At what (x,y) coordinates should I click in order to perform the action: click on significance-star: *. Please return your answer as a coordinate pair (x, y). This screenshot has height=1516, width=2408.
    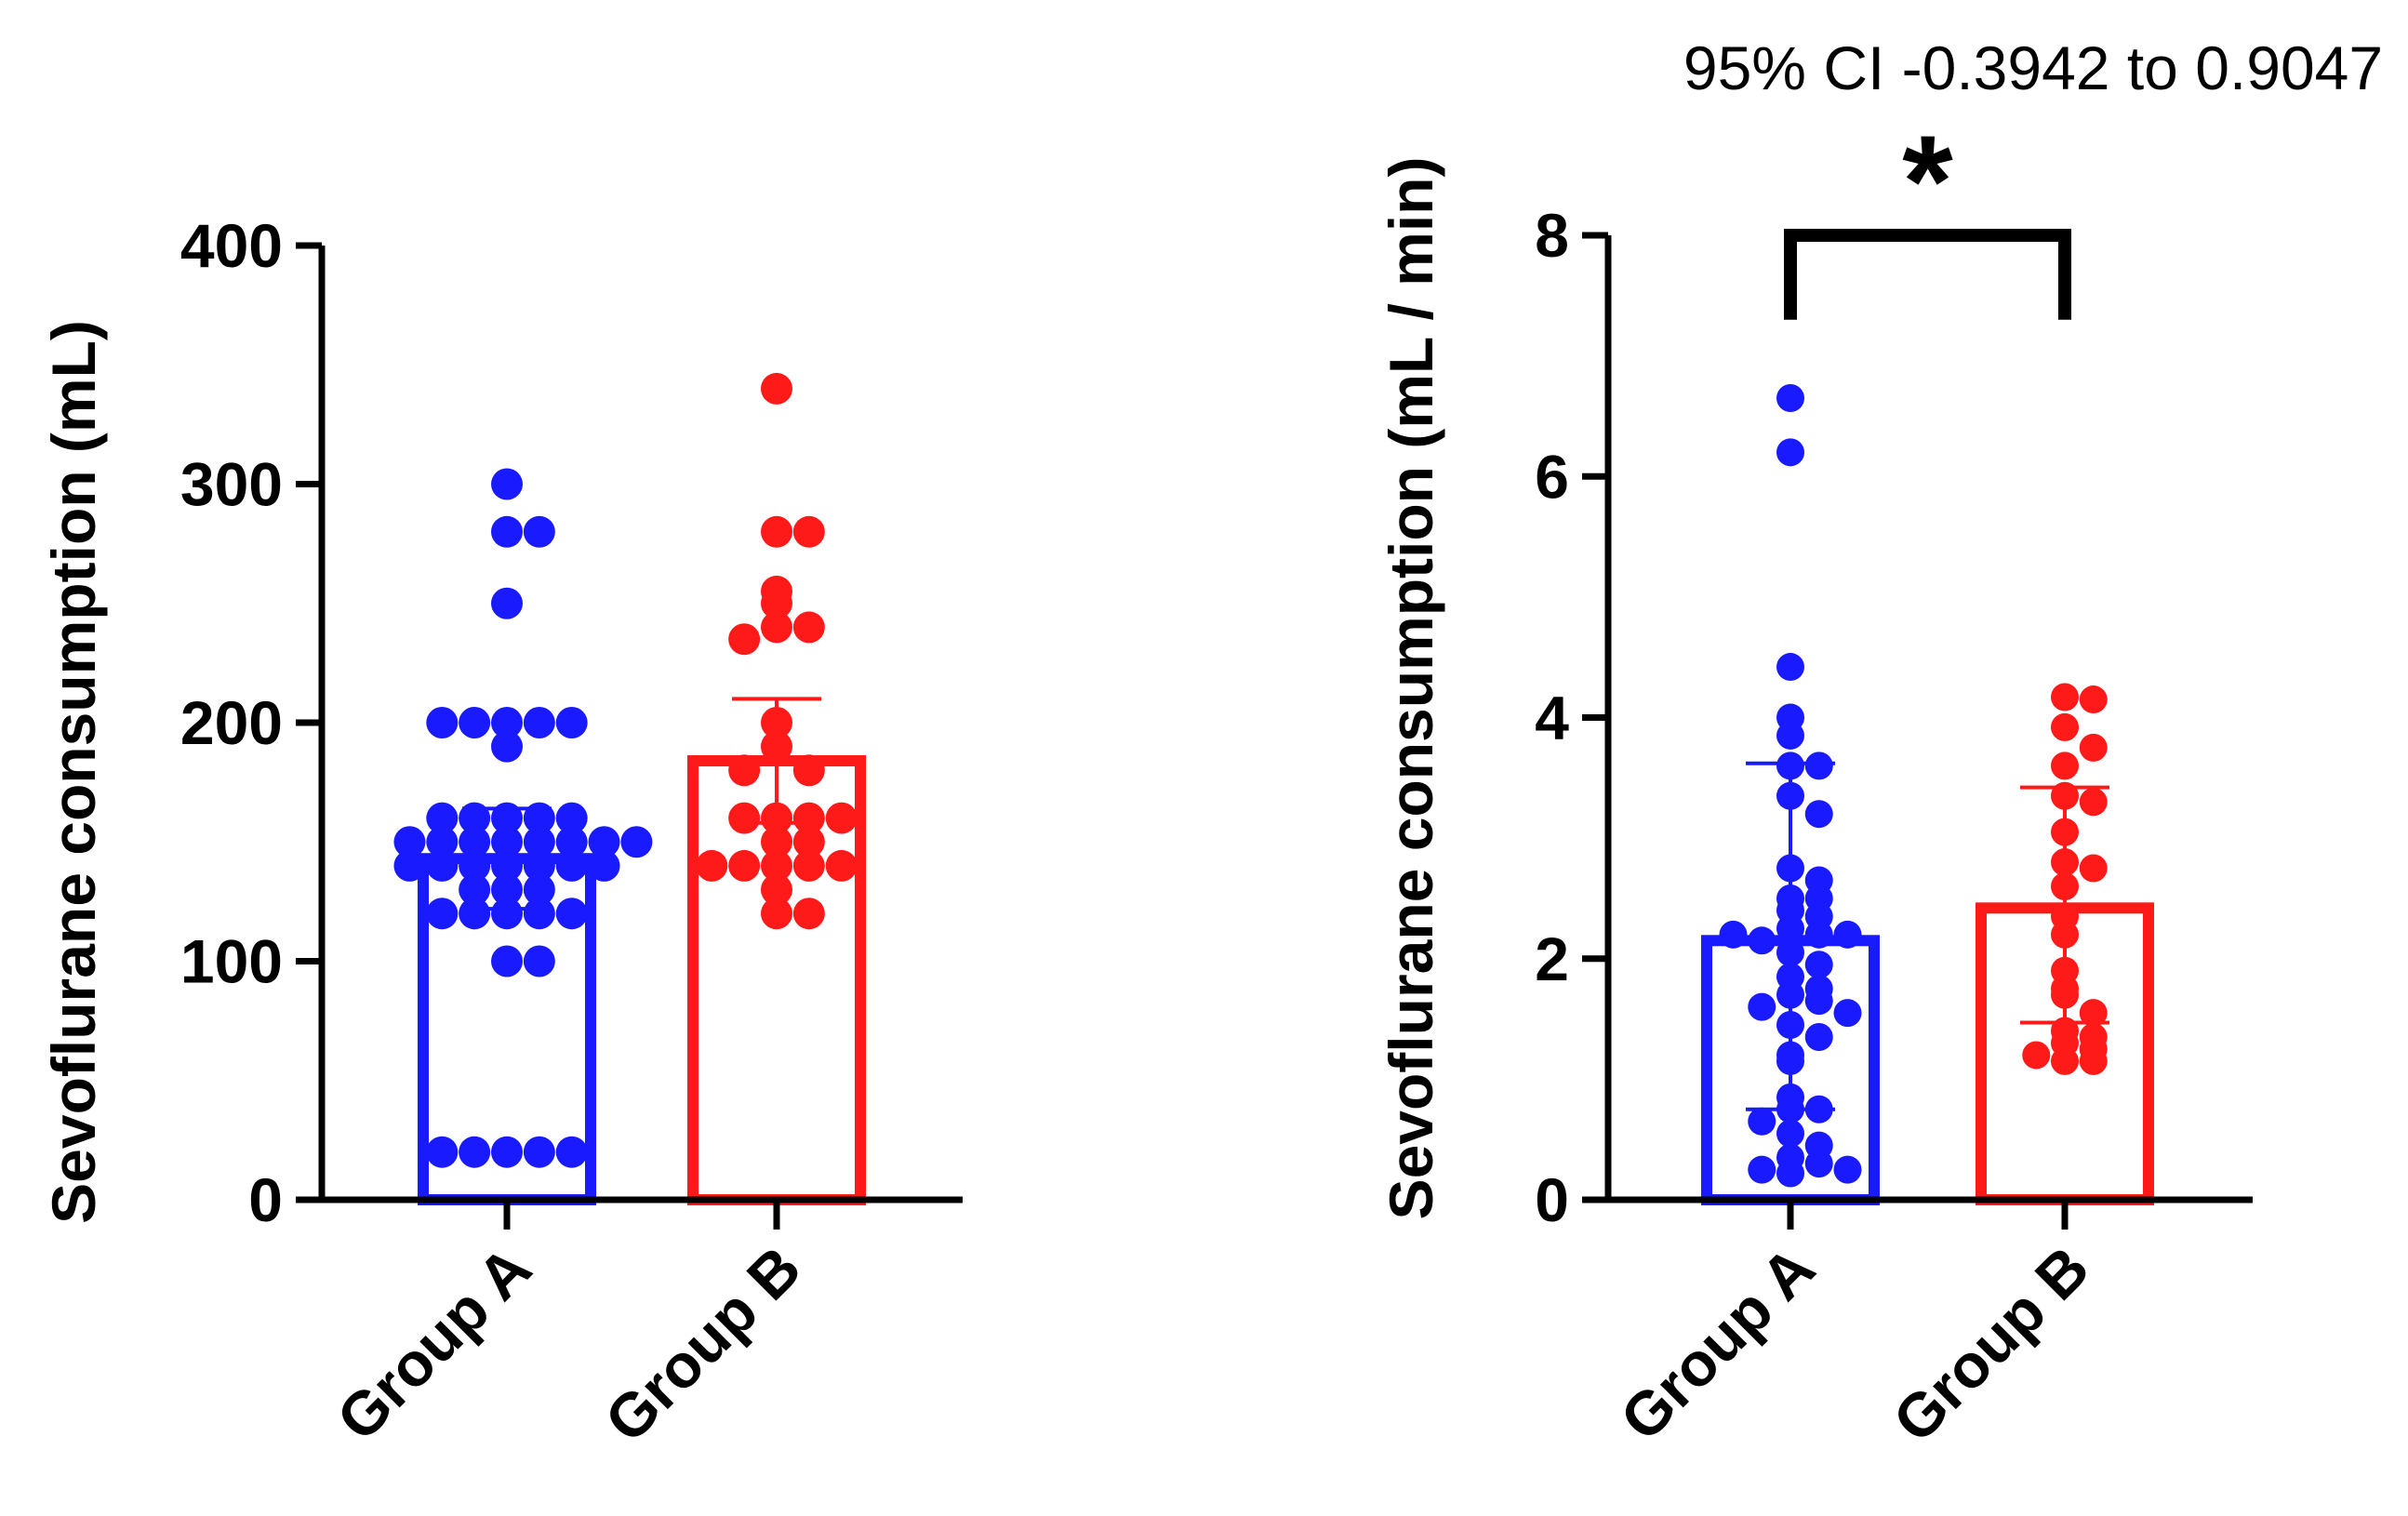
    Looking at the image, I should click on (1927, 181).